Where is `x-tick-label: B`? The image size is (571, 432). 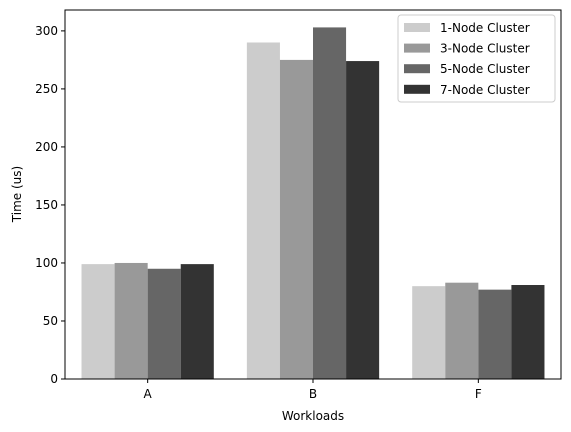
x-tick-label: B is located at coordinates (313, 394).